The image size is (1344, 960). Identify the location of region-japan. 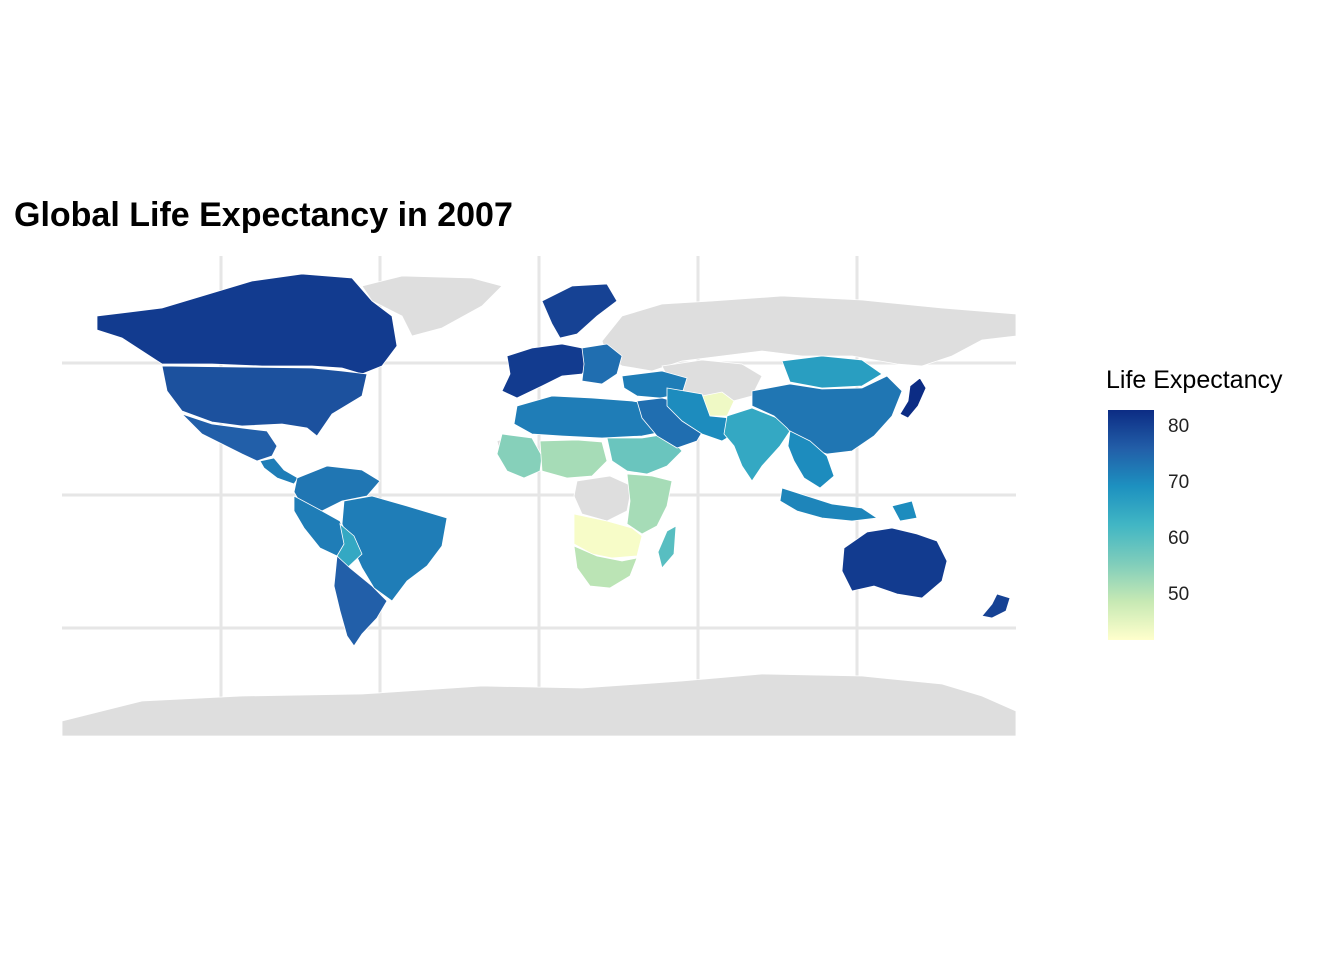
(913, 398).